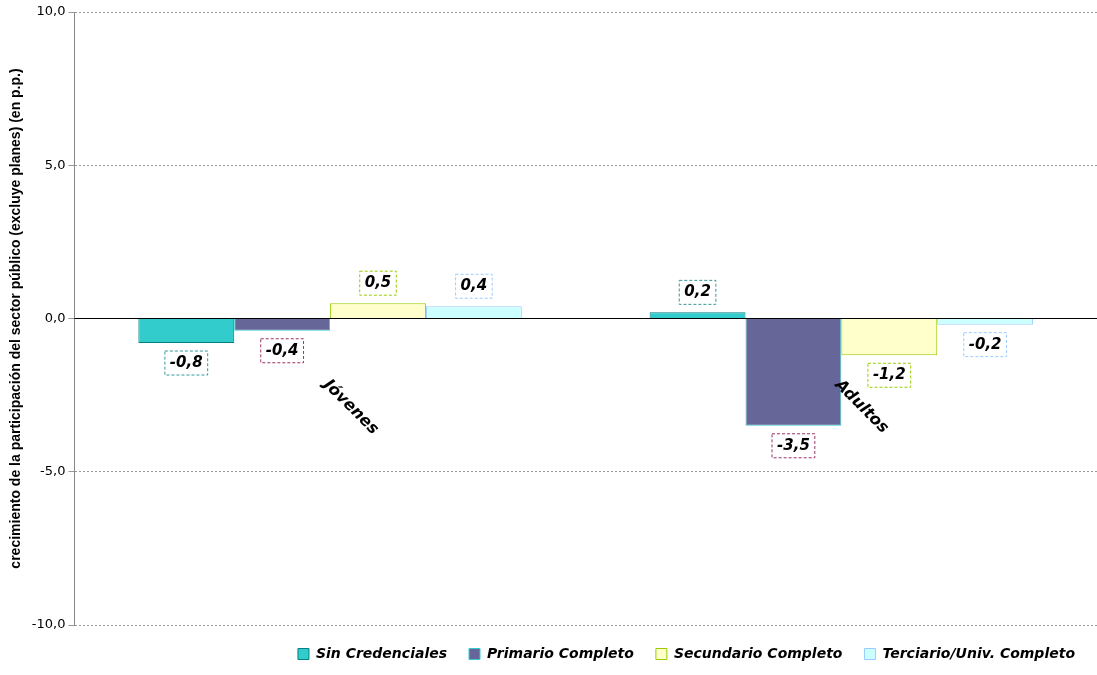 The width and height of the screenshot is (1097, 675). What do you see at coordinates (51, 11) in the screenshot?
I see `y-tick-label: 10,0` at bounding box center [51, 11].